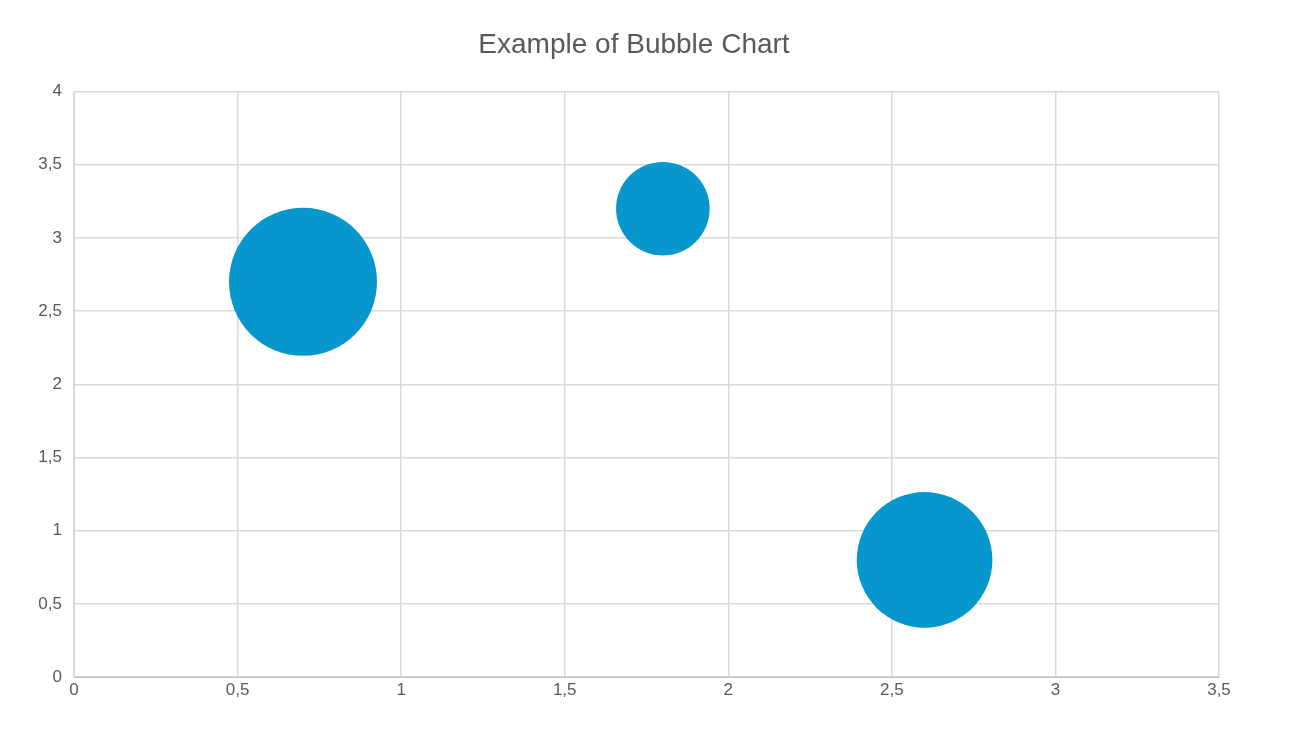 The height and width of the screenshot is (751, 1293). What do you see at coordinates (728, 689) in the screenshot?
I see `x-tick-label: 2` at bounding box center [728, 689].